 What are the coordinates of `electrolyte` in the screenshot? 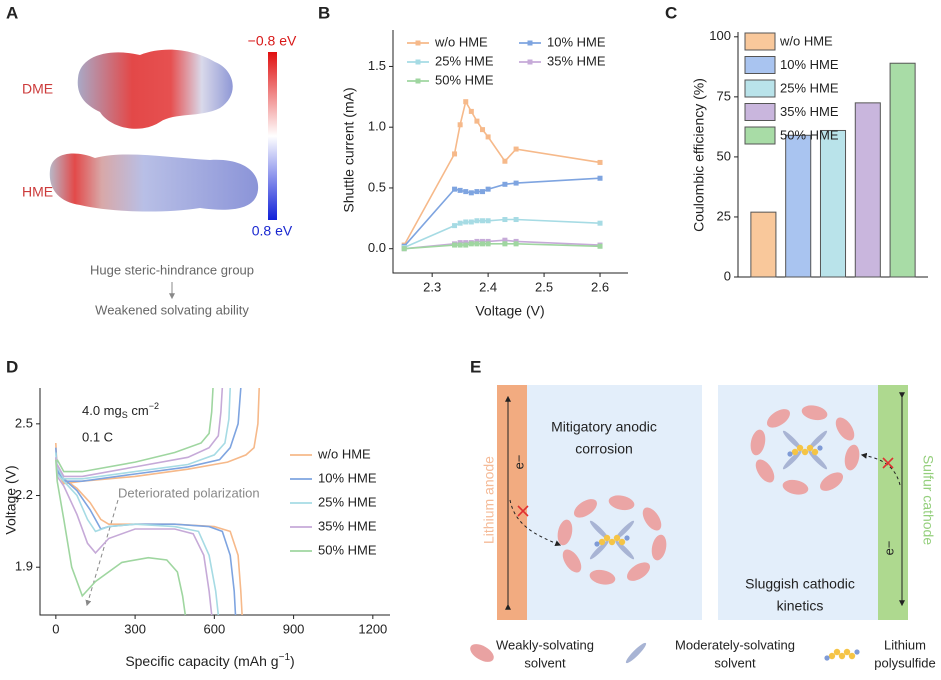 It's located at (798, 502).